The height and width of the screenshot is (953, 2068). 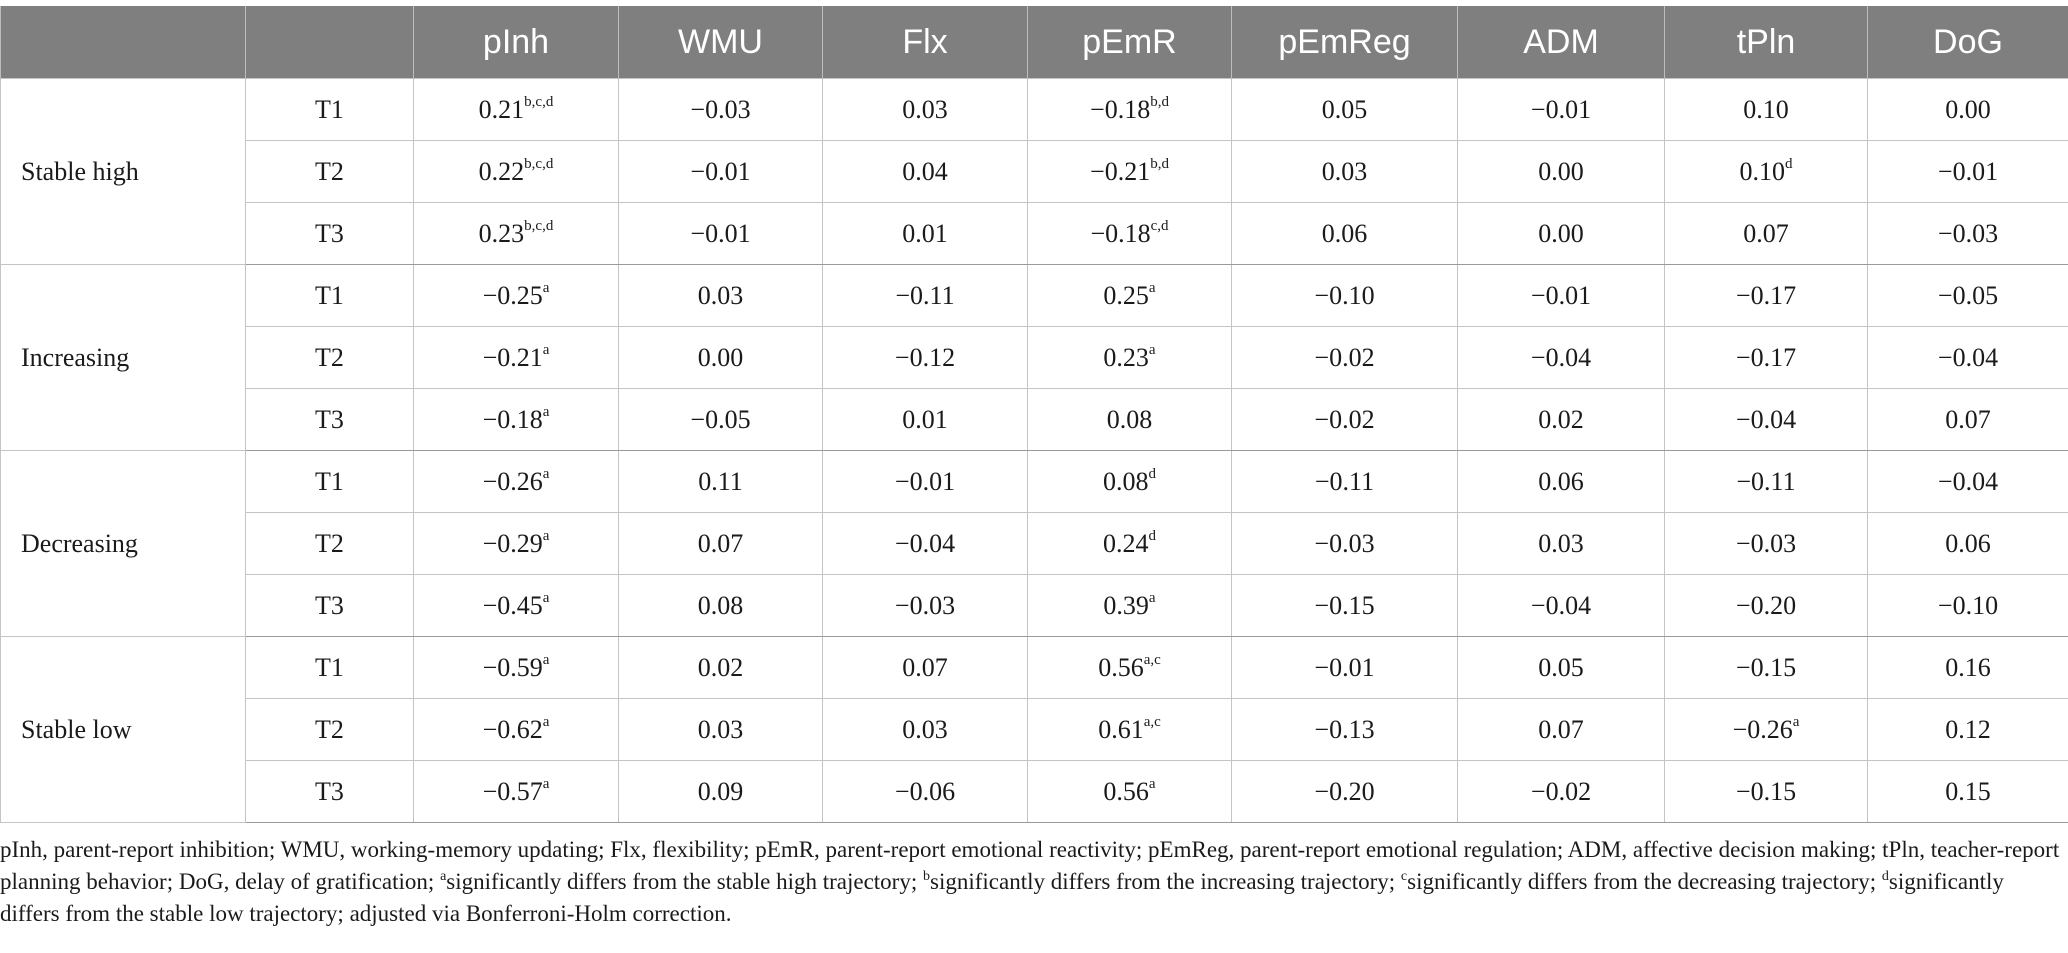 What do you see at coordinates (512, 357) in the screenshot?
I see `cell-value: −0.21` at bounding box center [512, 357].